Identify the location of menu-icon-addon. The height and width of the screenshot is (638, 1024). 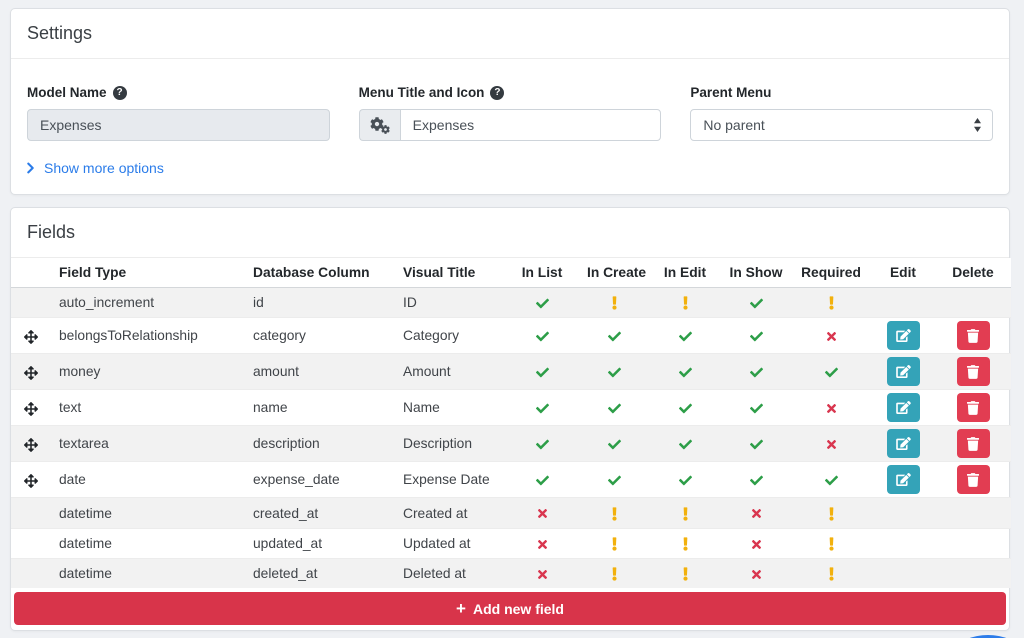
(379, 125).